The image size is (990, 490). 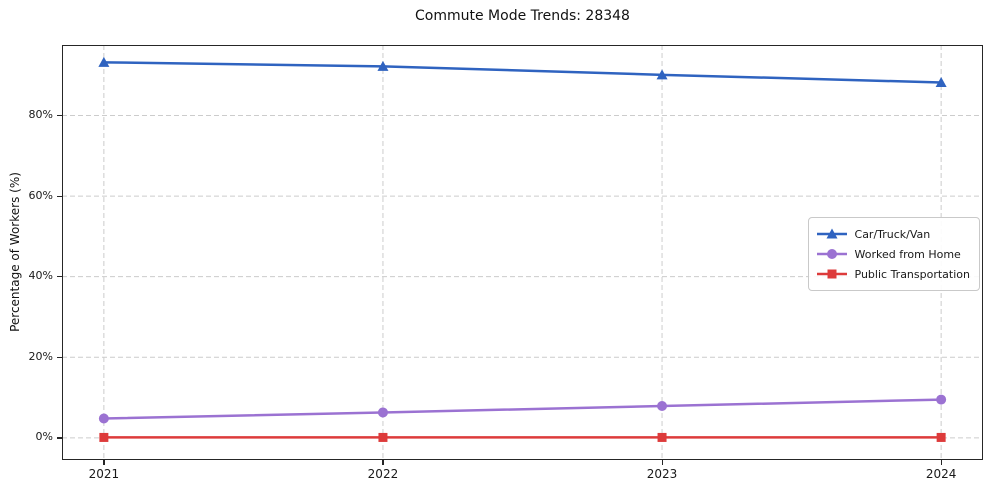 I want to click on y-tick-label: 0%, so click(x=44, y=437).